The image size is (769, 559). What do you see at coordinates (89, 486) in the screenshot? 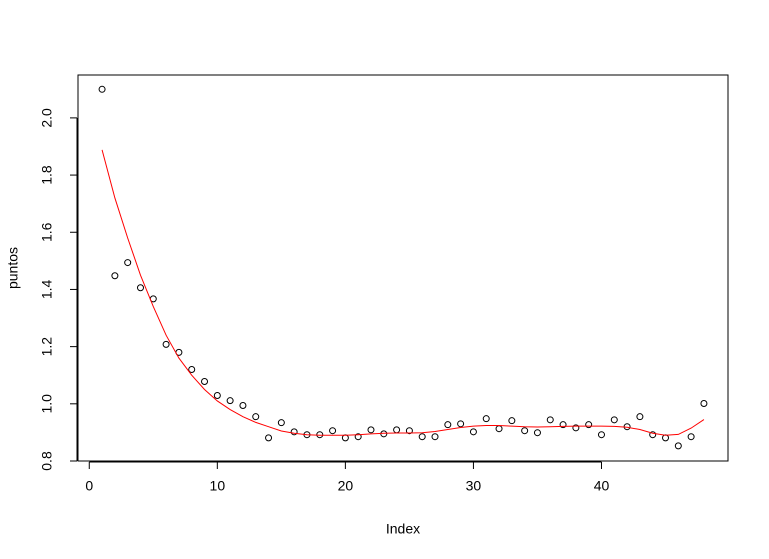
I see `x-tick-label: 0` at bounding box center [89, 486].